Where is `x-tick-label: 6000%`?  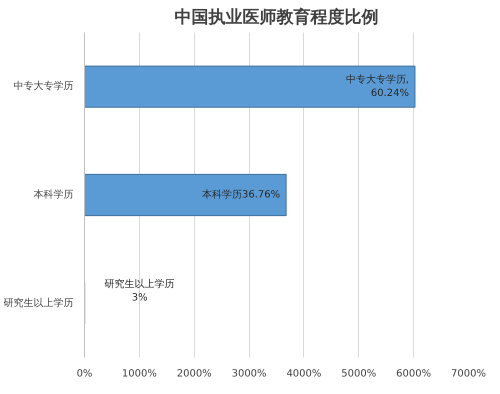
x-tick-label: 6000% is located at coordinates (414, 374).